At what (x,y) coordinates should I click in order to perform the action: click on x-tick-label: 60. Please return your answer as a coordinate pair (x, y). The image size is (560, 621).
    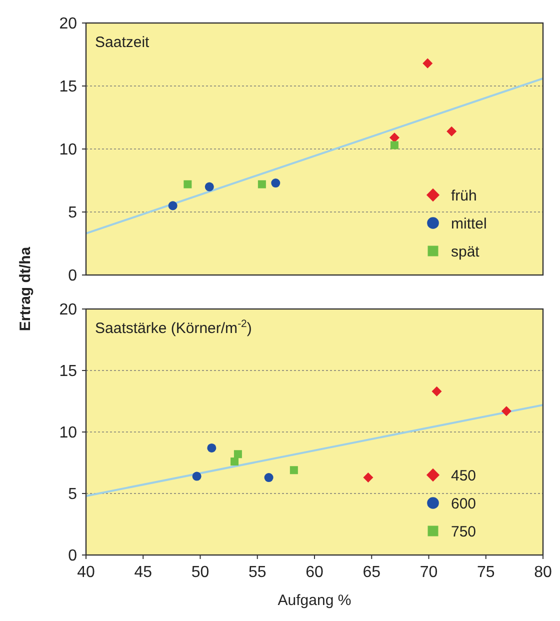
    Looking at the image, I should click on (315, 572).